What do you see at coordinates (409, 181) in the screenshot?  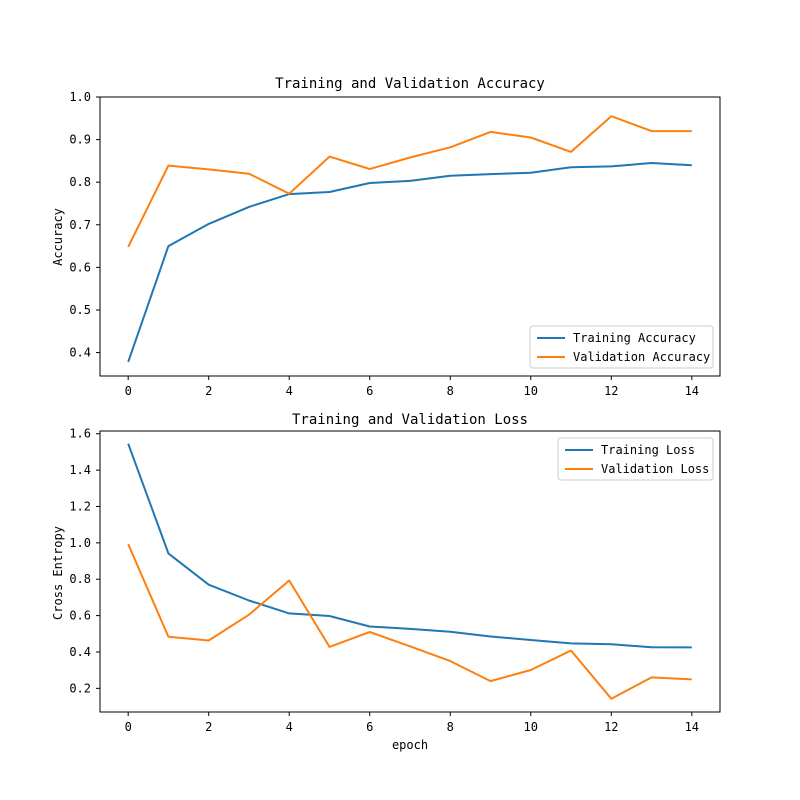 I see `series-line-validation-accuracy` at bounding box center [409, 181].